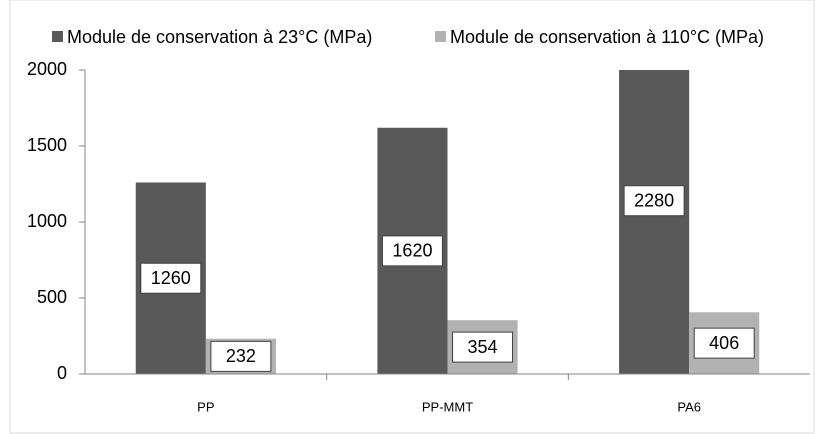 The image size is (815, 434). I want to click on legend-label: Module de conservation à 23°C (MPa), so click(219, 37).